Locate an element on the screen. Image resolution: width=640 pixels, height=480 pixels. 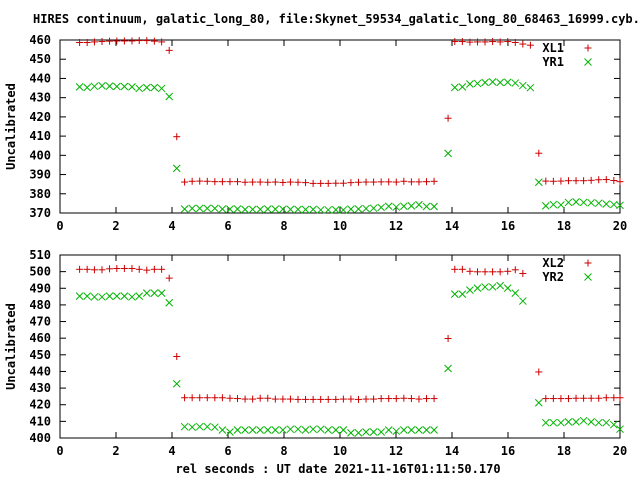
y-tick-label: 370 is located at coordinates (40, 213).